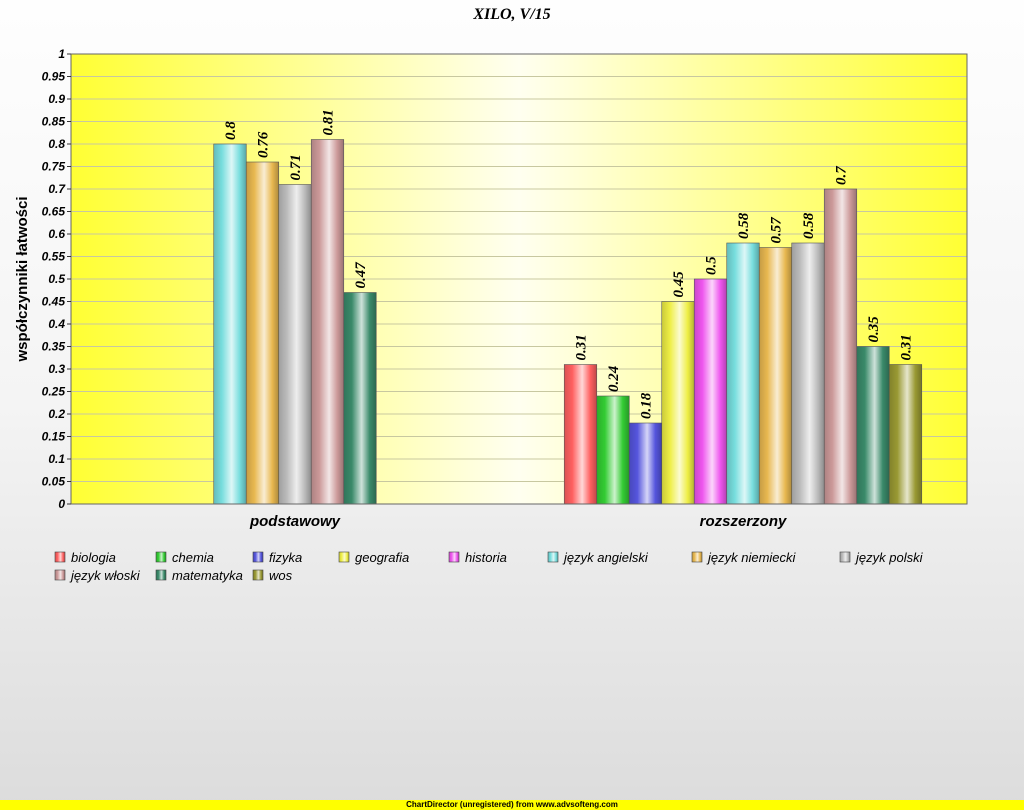  I want to click on legend-item: matematyka, so click(199, 575).